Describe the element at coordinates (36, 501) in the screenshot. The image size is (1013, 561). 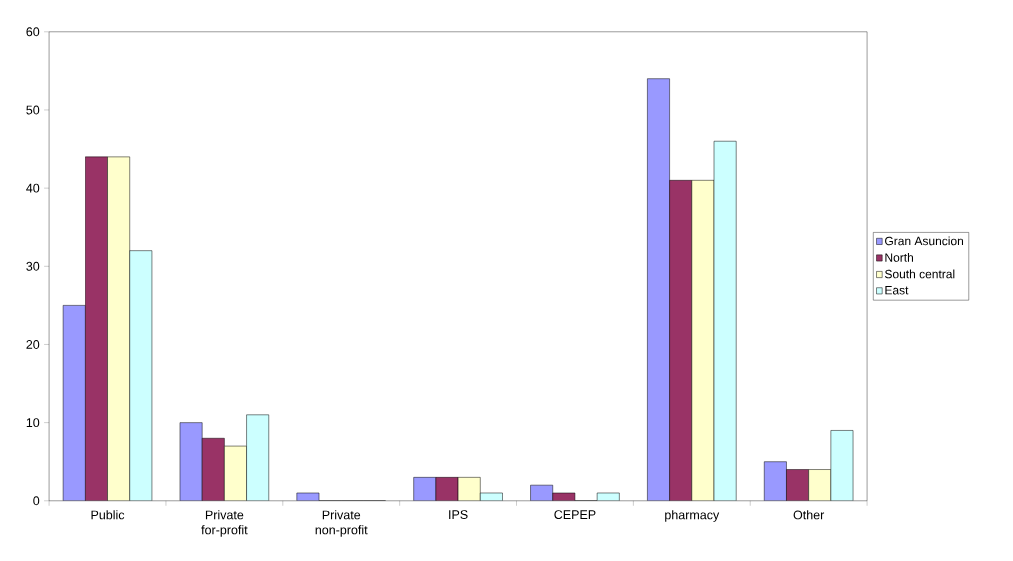
I see `y-tick-label: 0` at that location.